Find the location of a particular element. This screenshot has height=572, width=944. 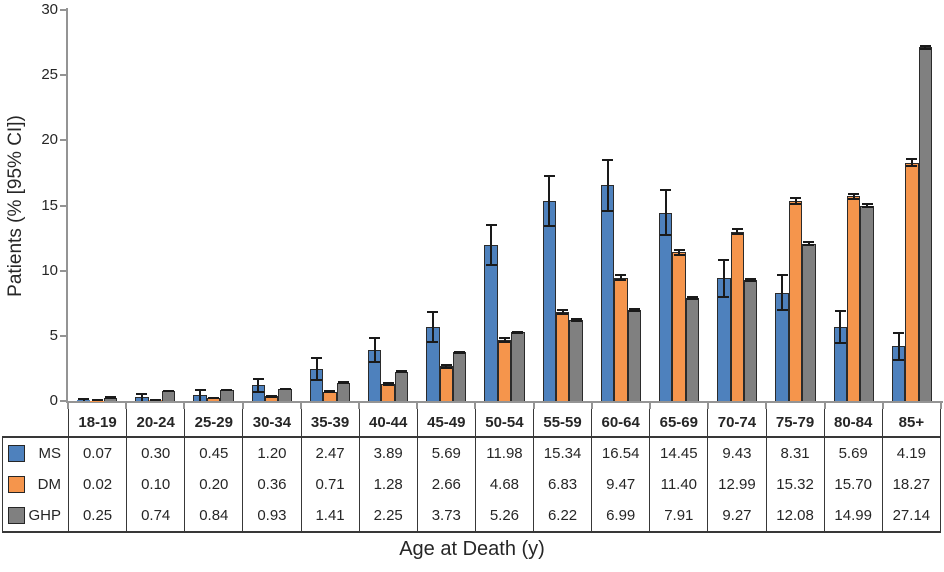

value-cell: 5.69 is located at coordinates (446, 453).